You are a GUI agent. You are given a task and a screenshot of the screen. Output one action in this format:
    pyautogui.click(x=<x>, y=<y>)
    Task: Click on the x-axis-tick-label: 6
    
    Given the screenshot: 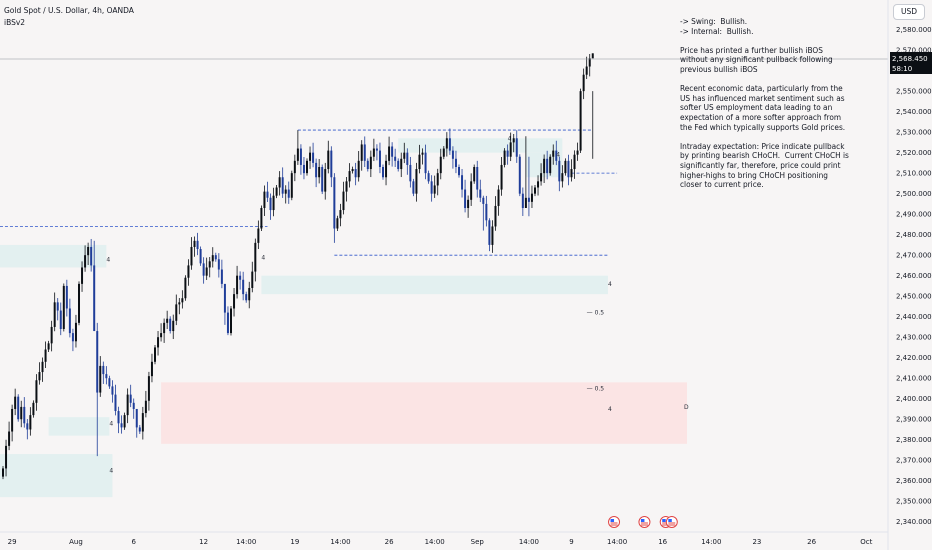 What is the action you would take?
    pyautogui.click(x=133, y=542)
    